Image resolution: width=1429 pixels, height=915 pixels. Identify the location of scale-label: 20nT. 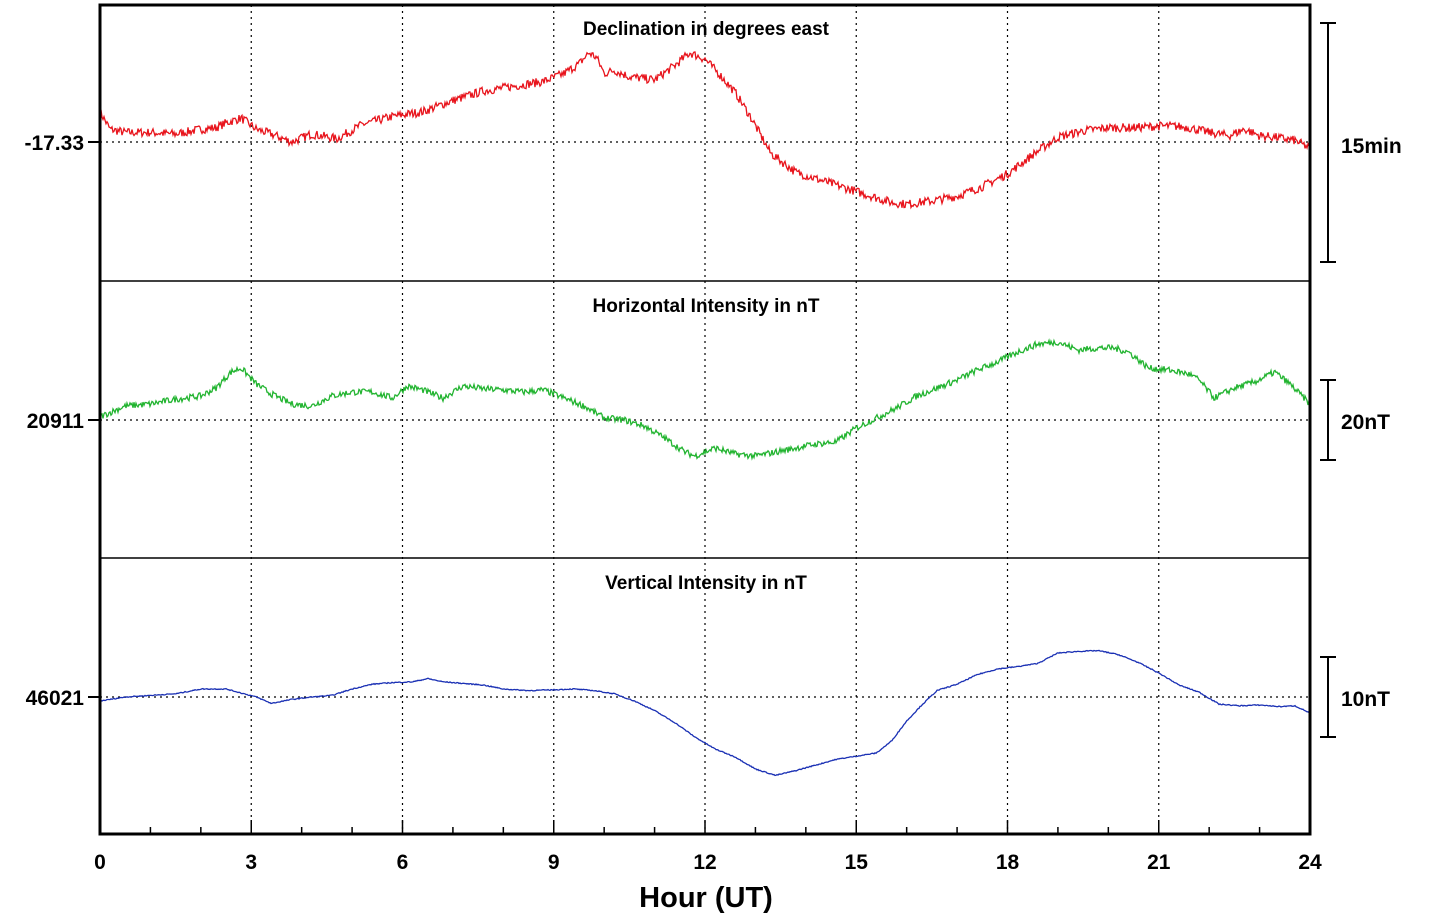
(1365, 422).